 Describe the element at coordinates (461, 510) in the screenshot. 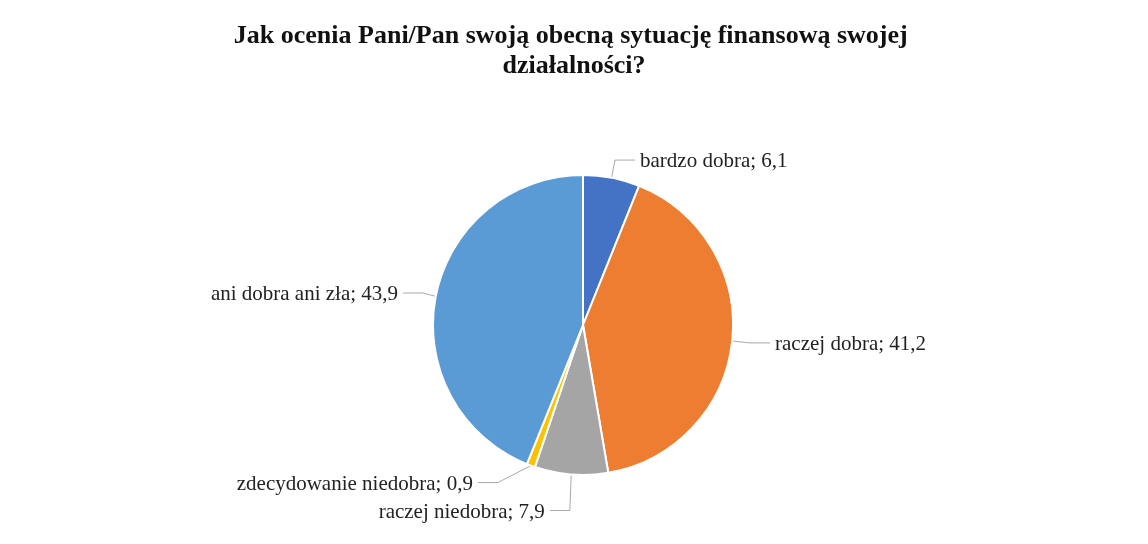

I see `slice-label: raczej niedobra; 7,9` at that location.